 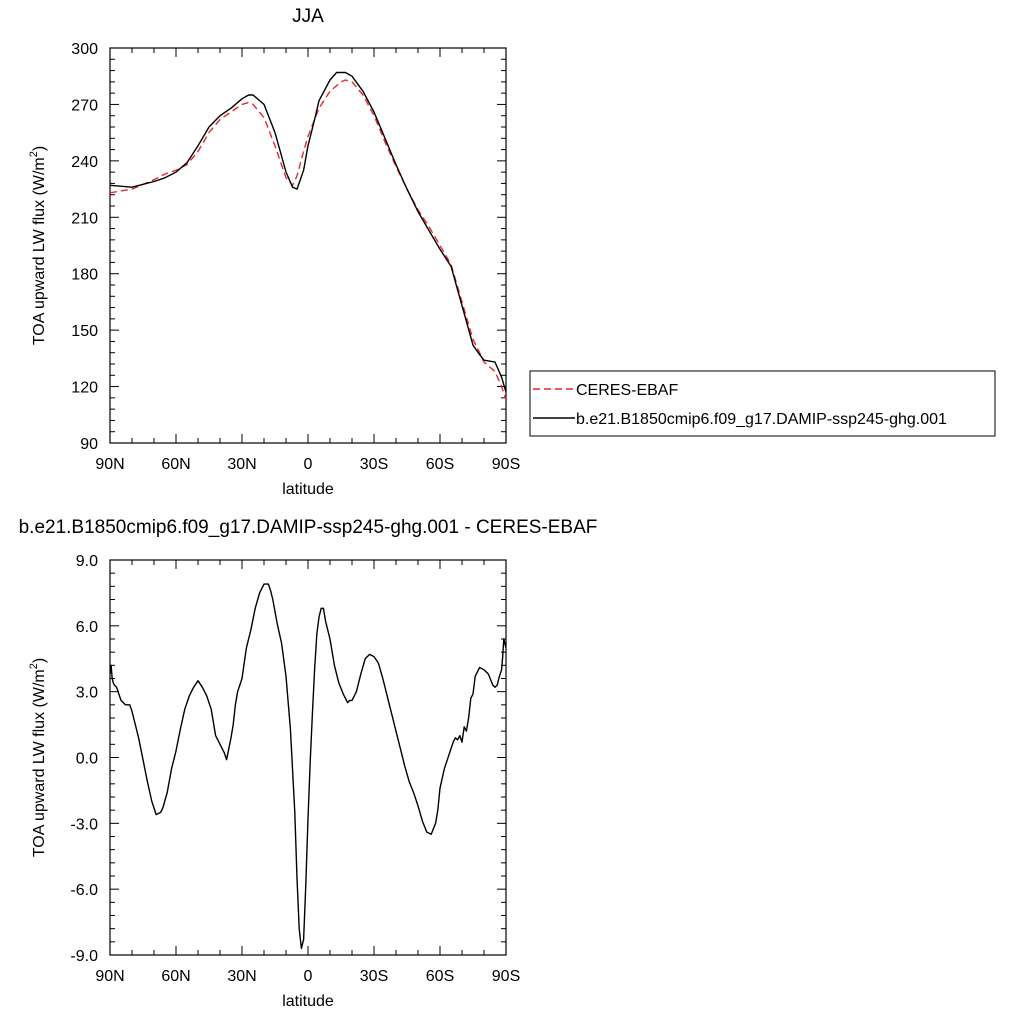 What do you see at coordinates (87, 693) in the screenshot?
I see `y-tick-label: 3.0` at bounding box center [87, 693].